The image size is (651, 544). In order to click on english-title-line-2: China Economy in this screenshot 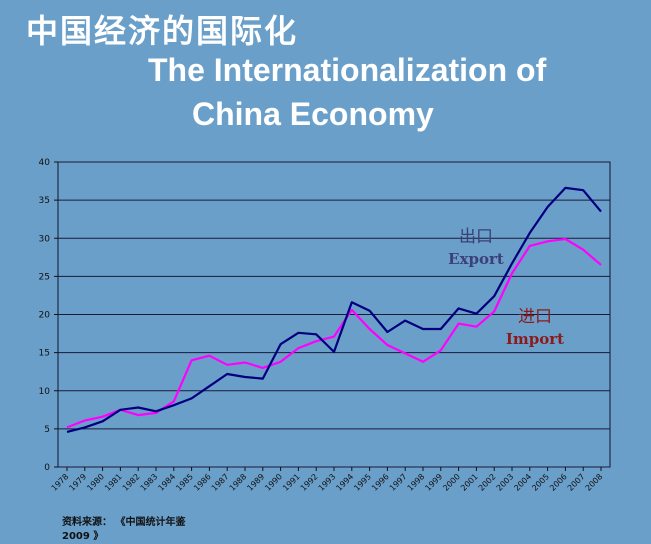, I will do `click(313, 114)`.